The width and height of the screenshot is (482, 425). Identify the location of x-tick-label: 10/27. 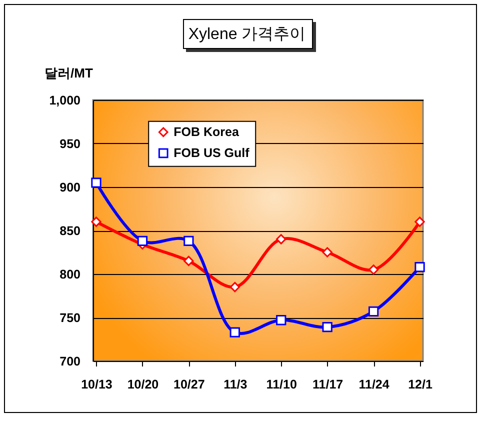
(189, 385).